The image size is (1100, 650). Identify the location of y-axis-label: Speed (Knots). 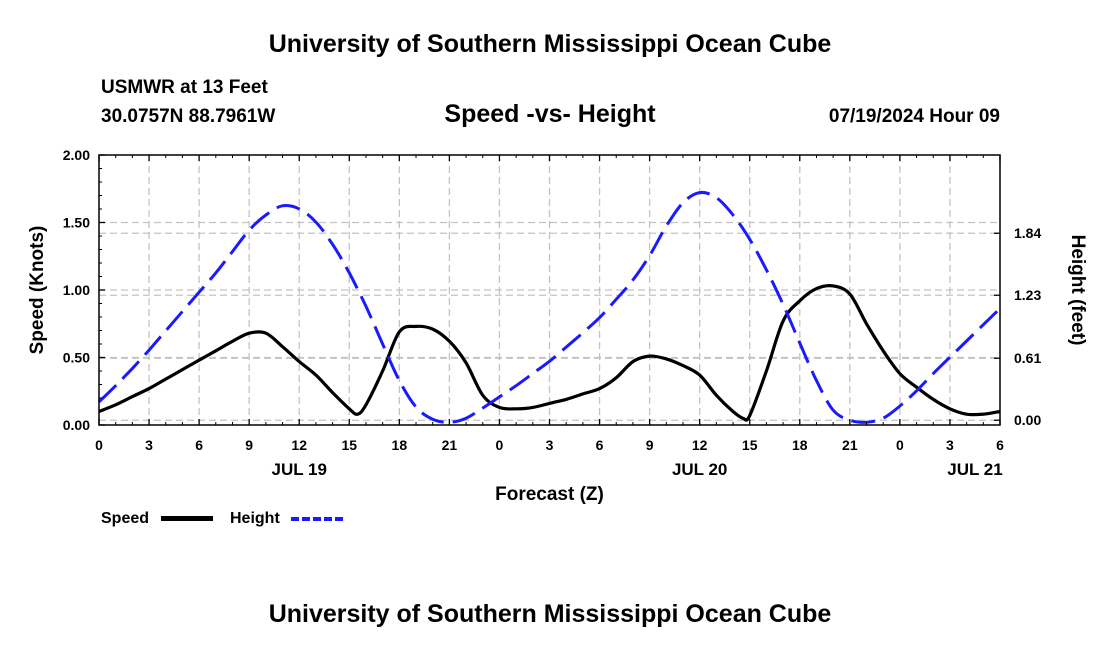
(37, 290).